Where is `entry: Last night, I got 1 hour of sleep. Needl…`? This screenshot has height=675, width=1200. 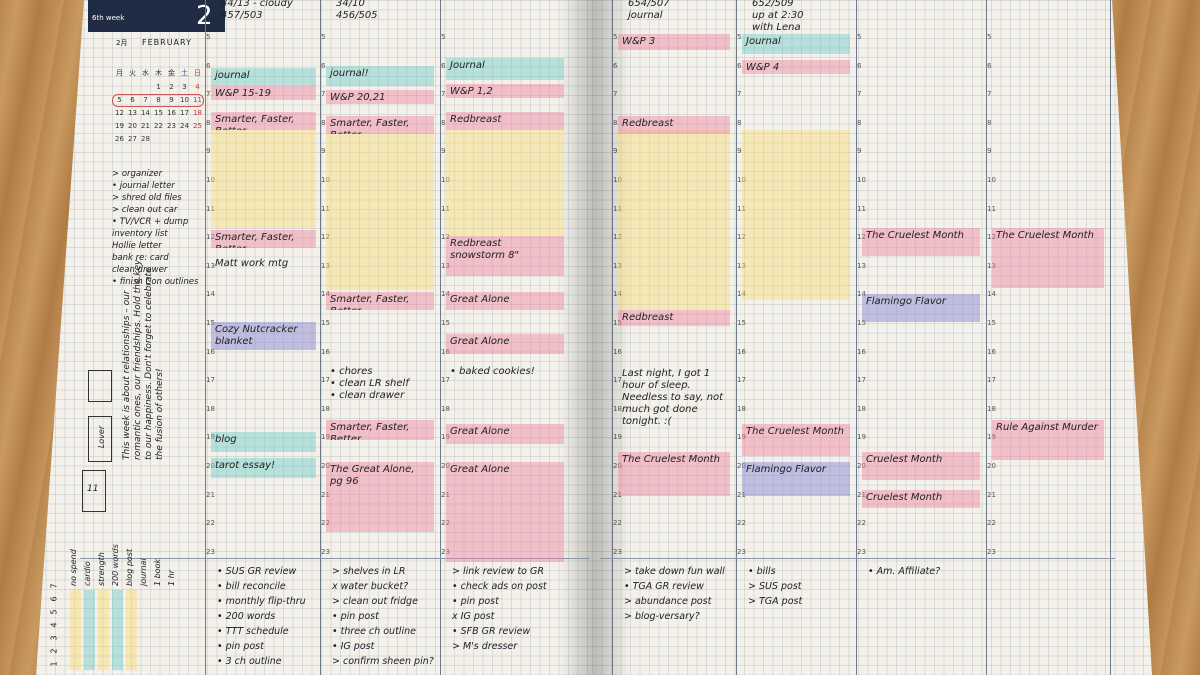 entry: Last night, I got 1 hour of sleep. Needl… is located at coordinates (673, 397).